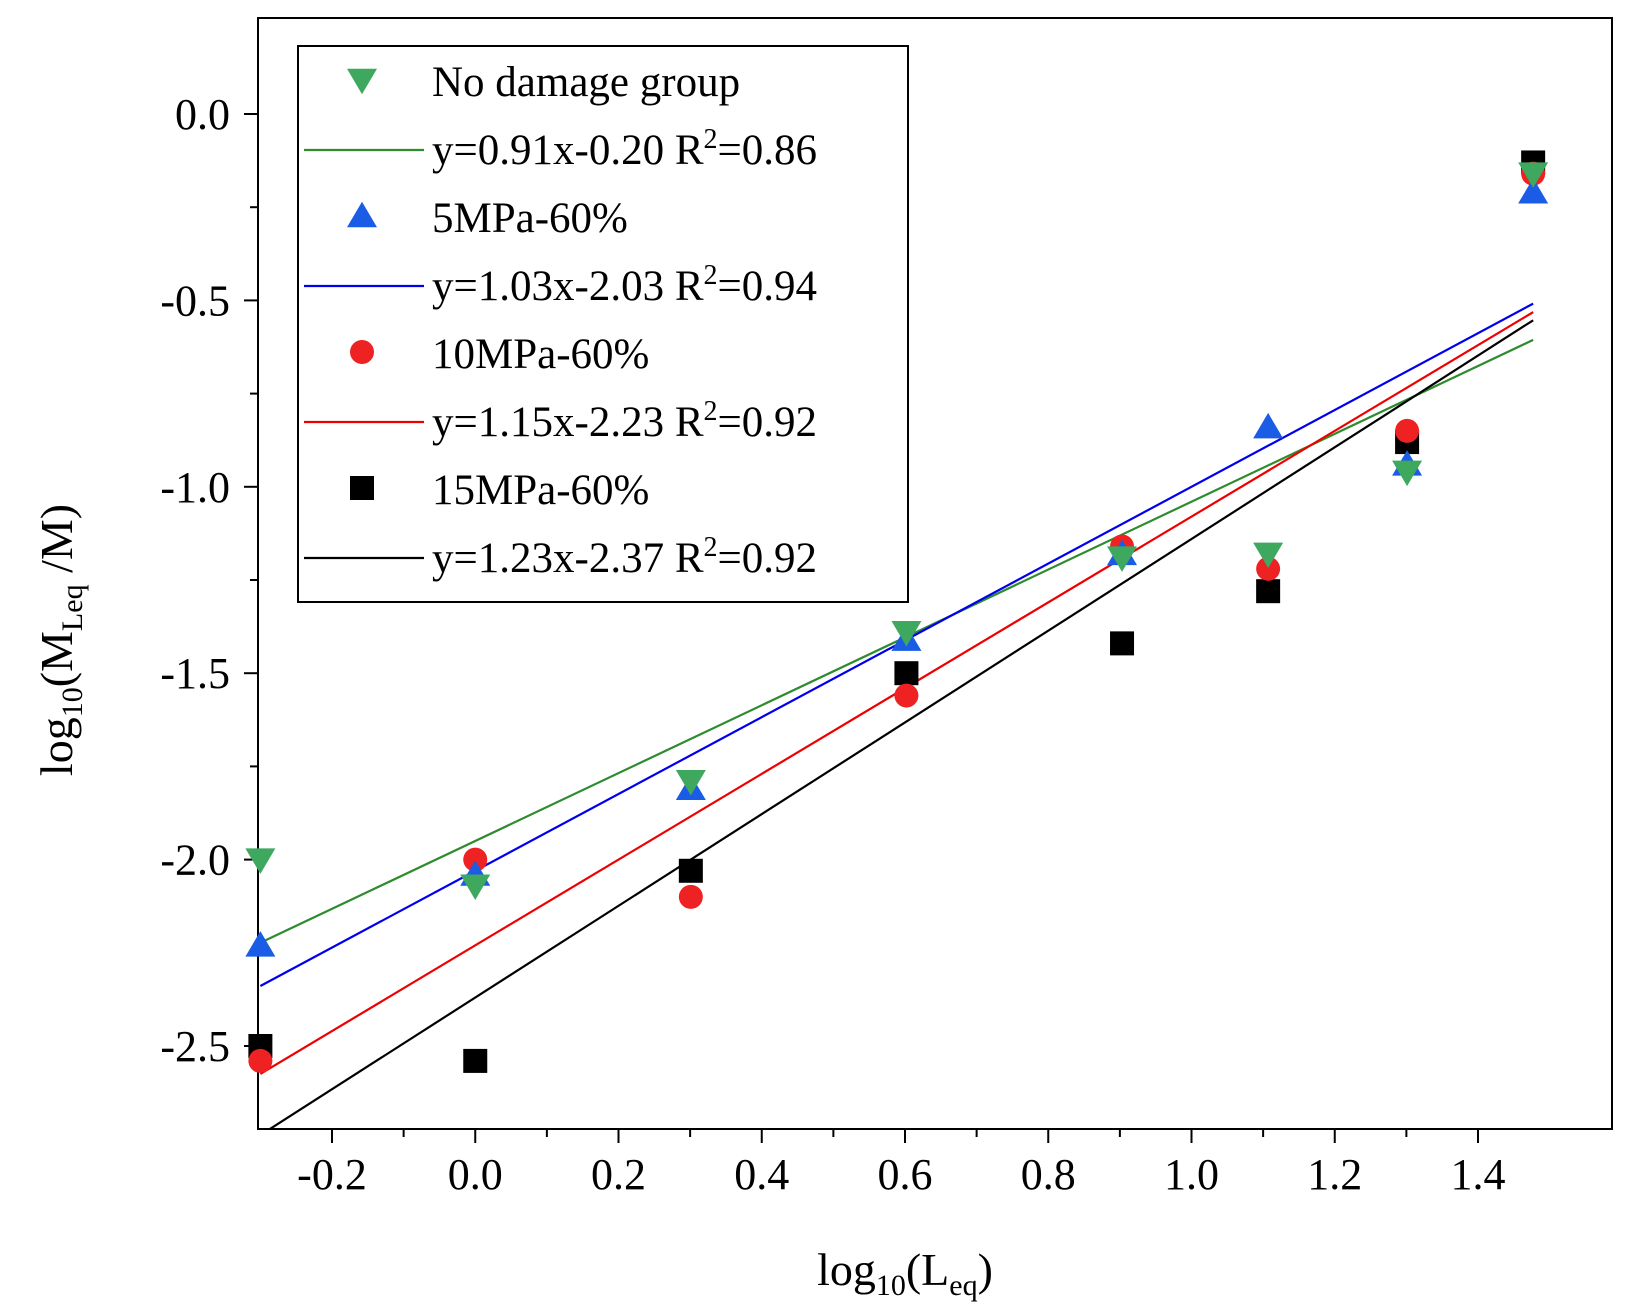  I want to click on y-tick-label: -2.5, so click(195, 1046).